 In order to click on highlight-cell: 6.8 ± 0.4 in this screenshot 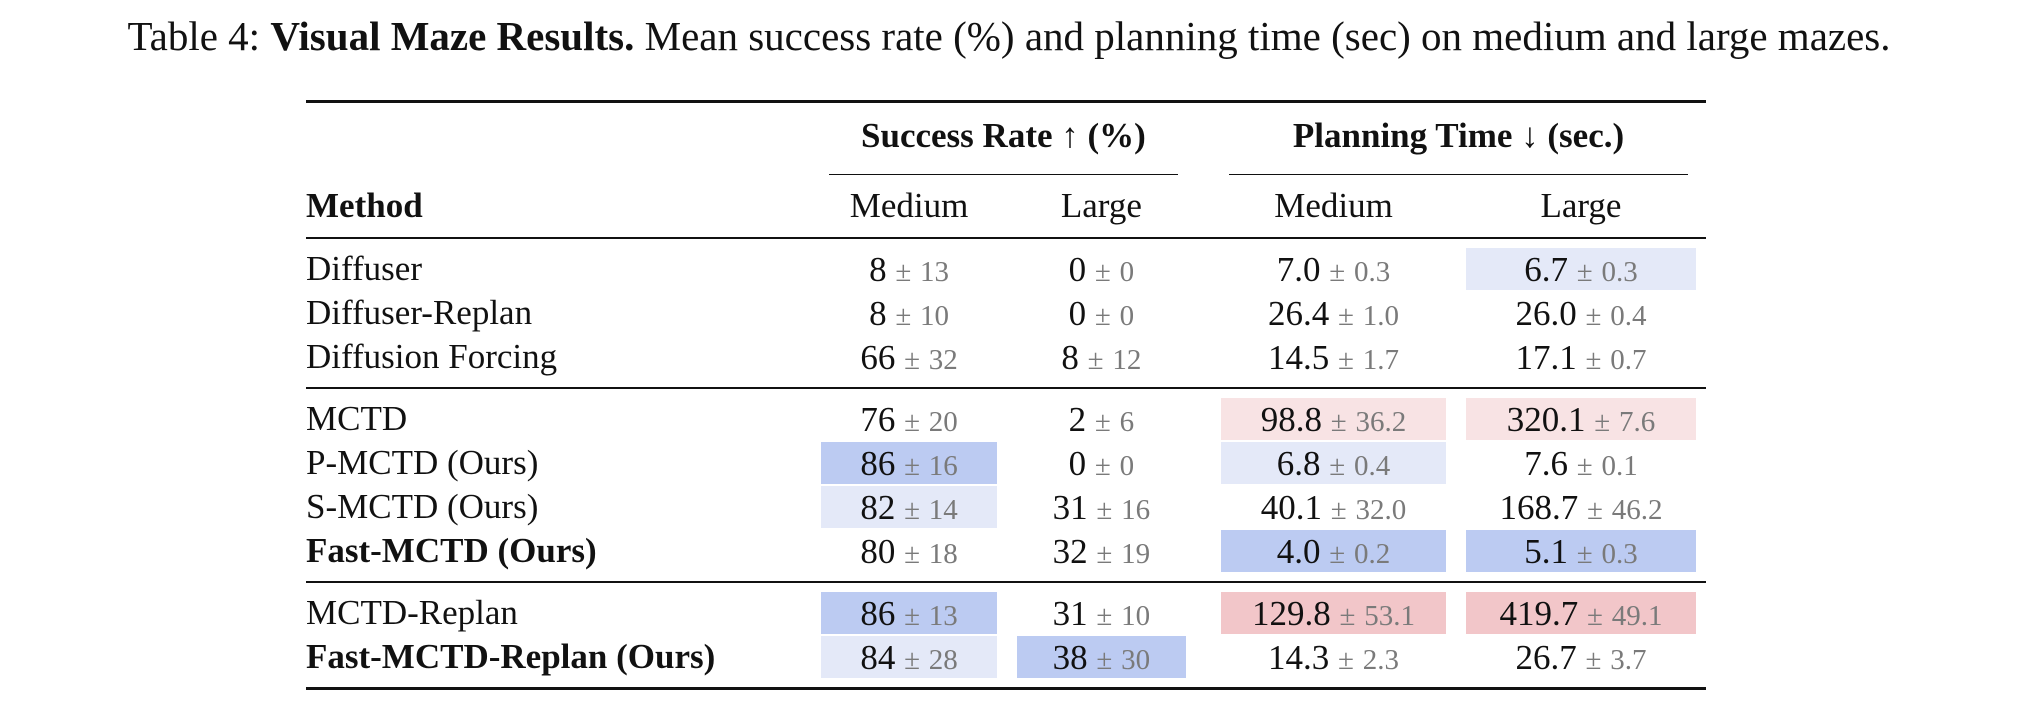, I will do `click(1333, 463)`.